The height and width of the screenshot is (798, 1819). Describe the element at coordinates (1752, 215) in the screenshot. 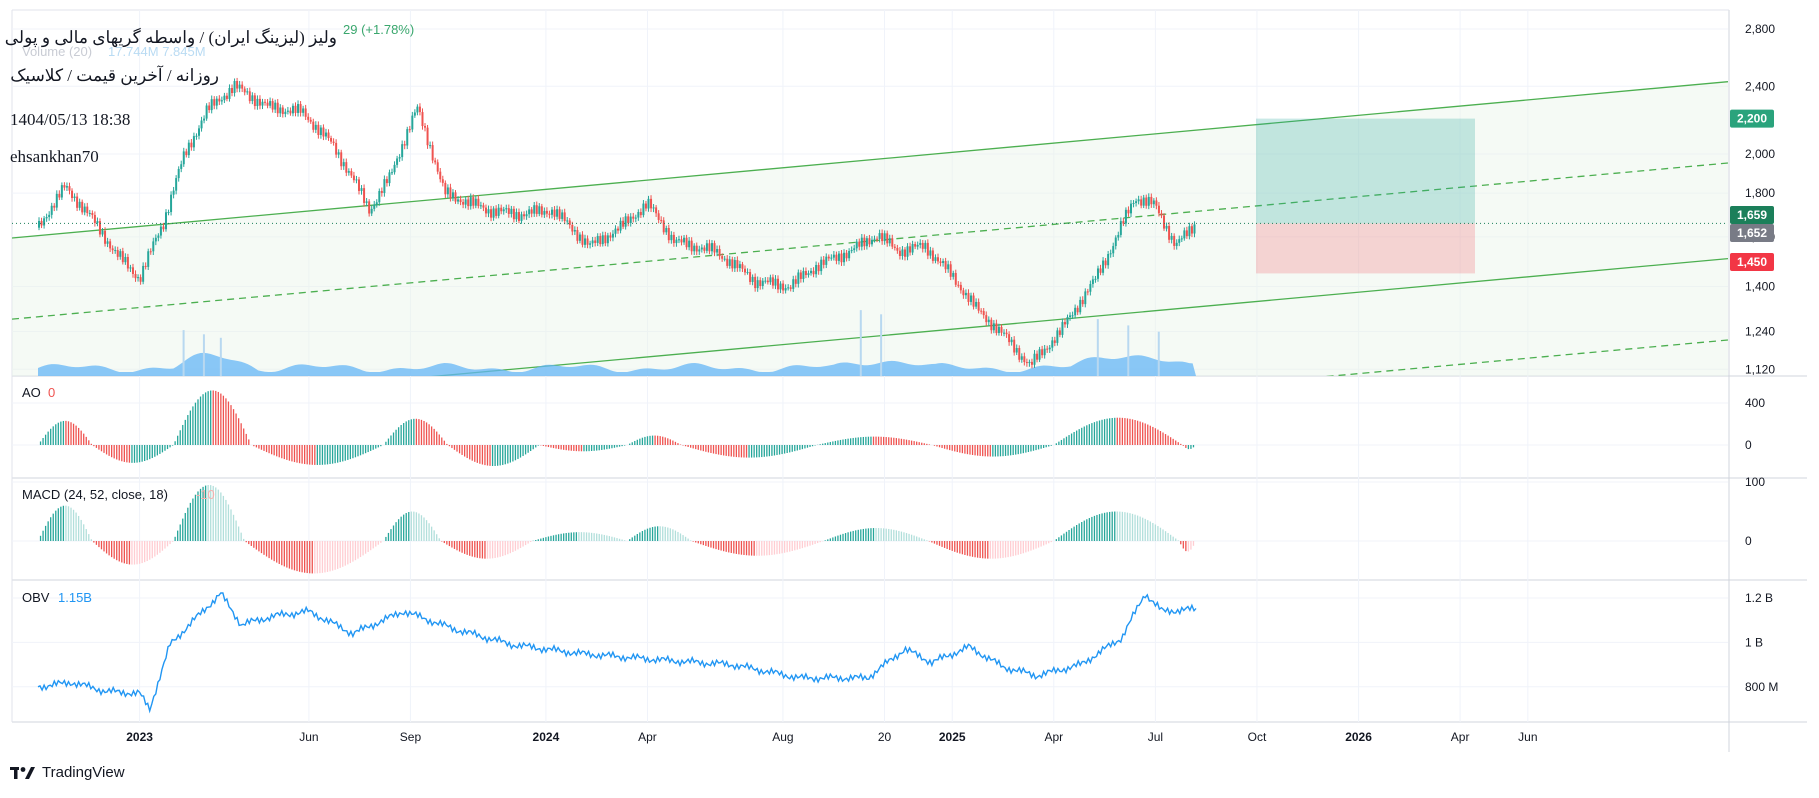

I see `price-tag-current` at that location.